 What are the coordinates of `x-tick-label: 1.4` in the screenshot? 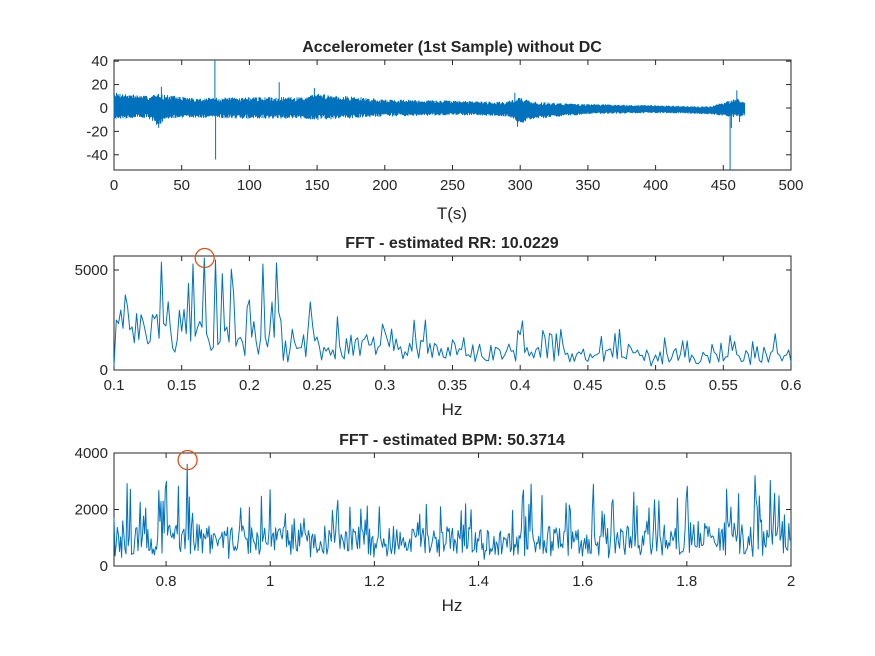 It's located at (478, 581).